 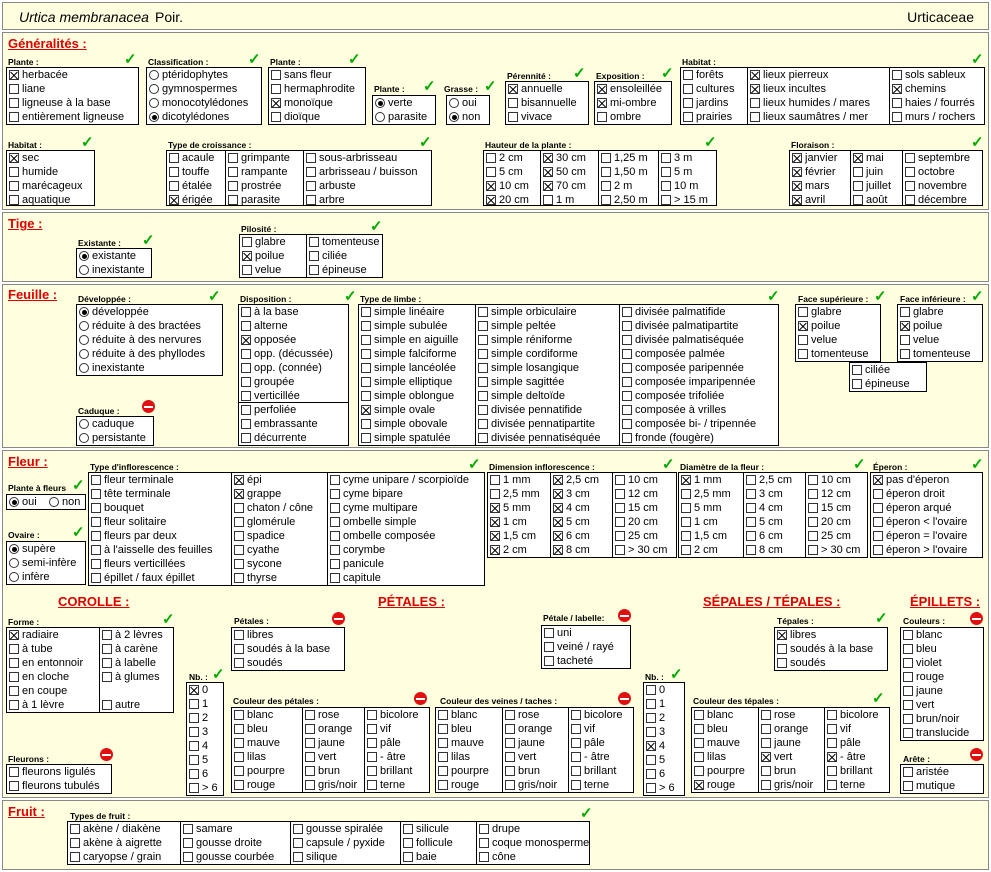 What do you see at coordinates (417, 312) in the screenshot?
I see `limbe-option: simple linéaire` at bounding box center [417, 312].